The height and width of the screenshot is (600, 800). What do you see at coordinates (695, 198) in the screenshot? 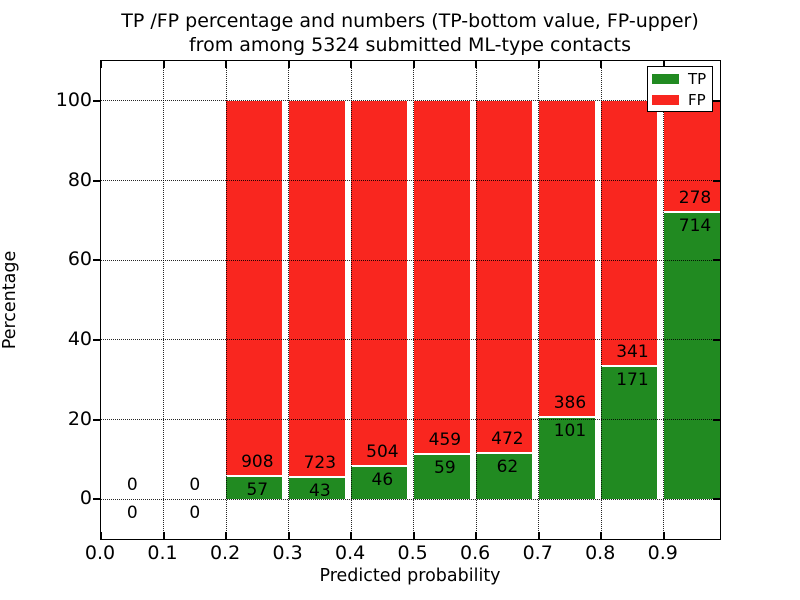
I see `fp-count-label: 278` at bounding box center [695, 198].